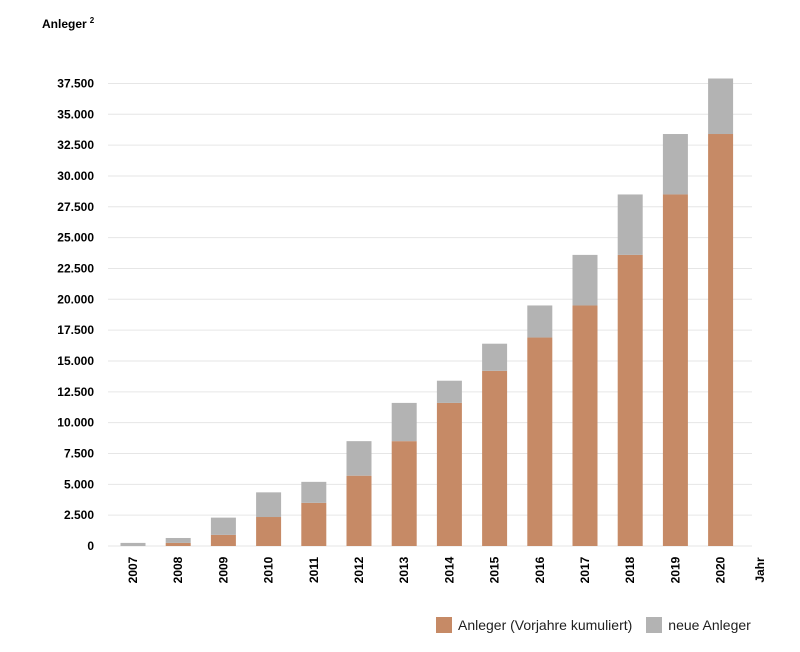  Describe the element at coordinates (75, 330) in the screenshot. I see `y-tick-label: 17.500` at that location.